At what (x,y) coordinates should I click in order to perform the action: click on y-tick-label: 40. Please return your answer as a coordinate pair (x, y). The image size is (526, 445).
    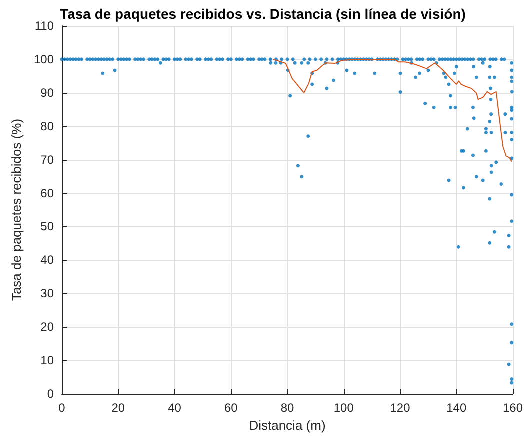
    Looking at the image, I should click on (47, 260).